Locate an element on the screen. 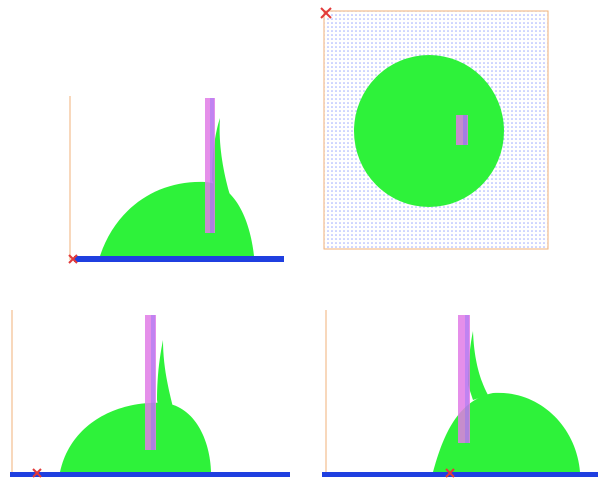  pillar-top-edge is located at coordinates (465, 130).